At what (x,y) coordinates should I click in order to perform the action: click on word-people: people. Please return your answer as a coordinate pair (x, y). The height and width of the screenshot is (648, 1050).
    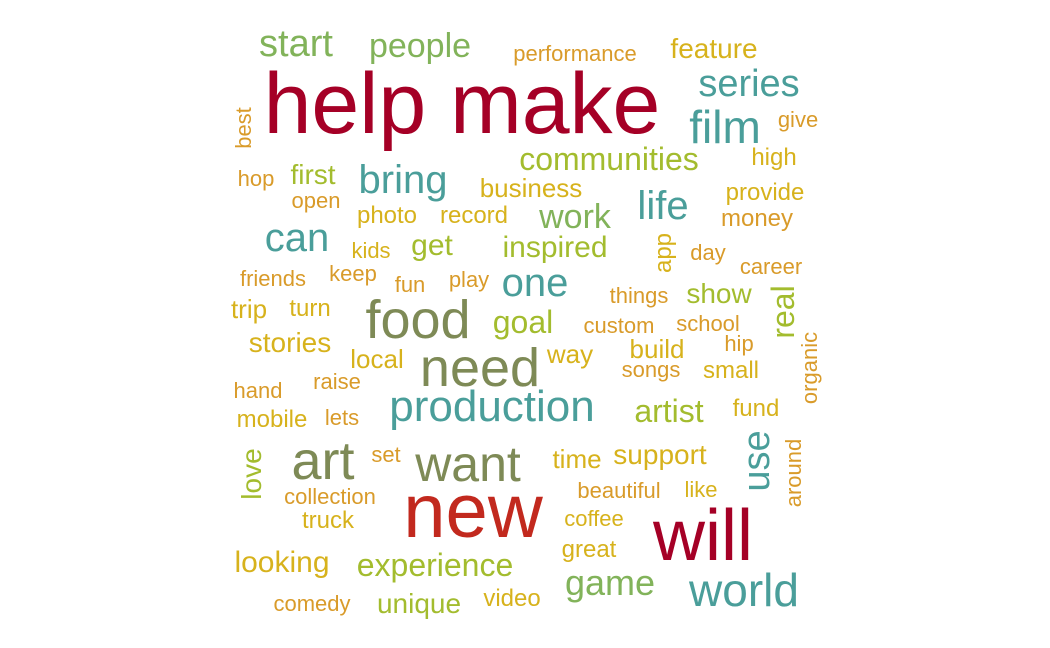
    Looking at the image, I should click on (420, 46).